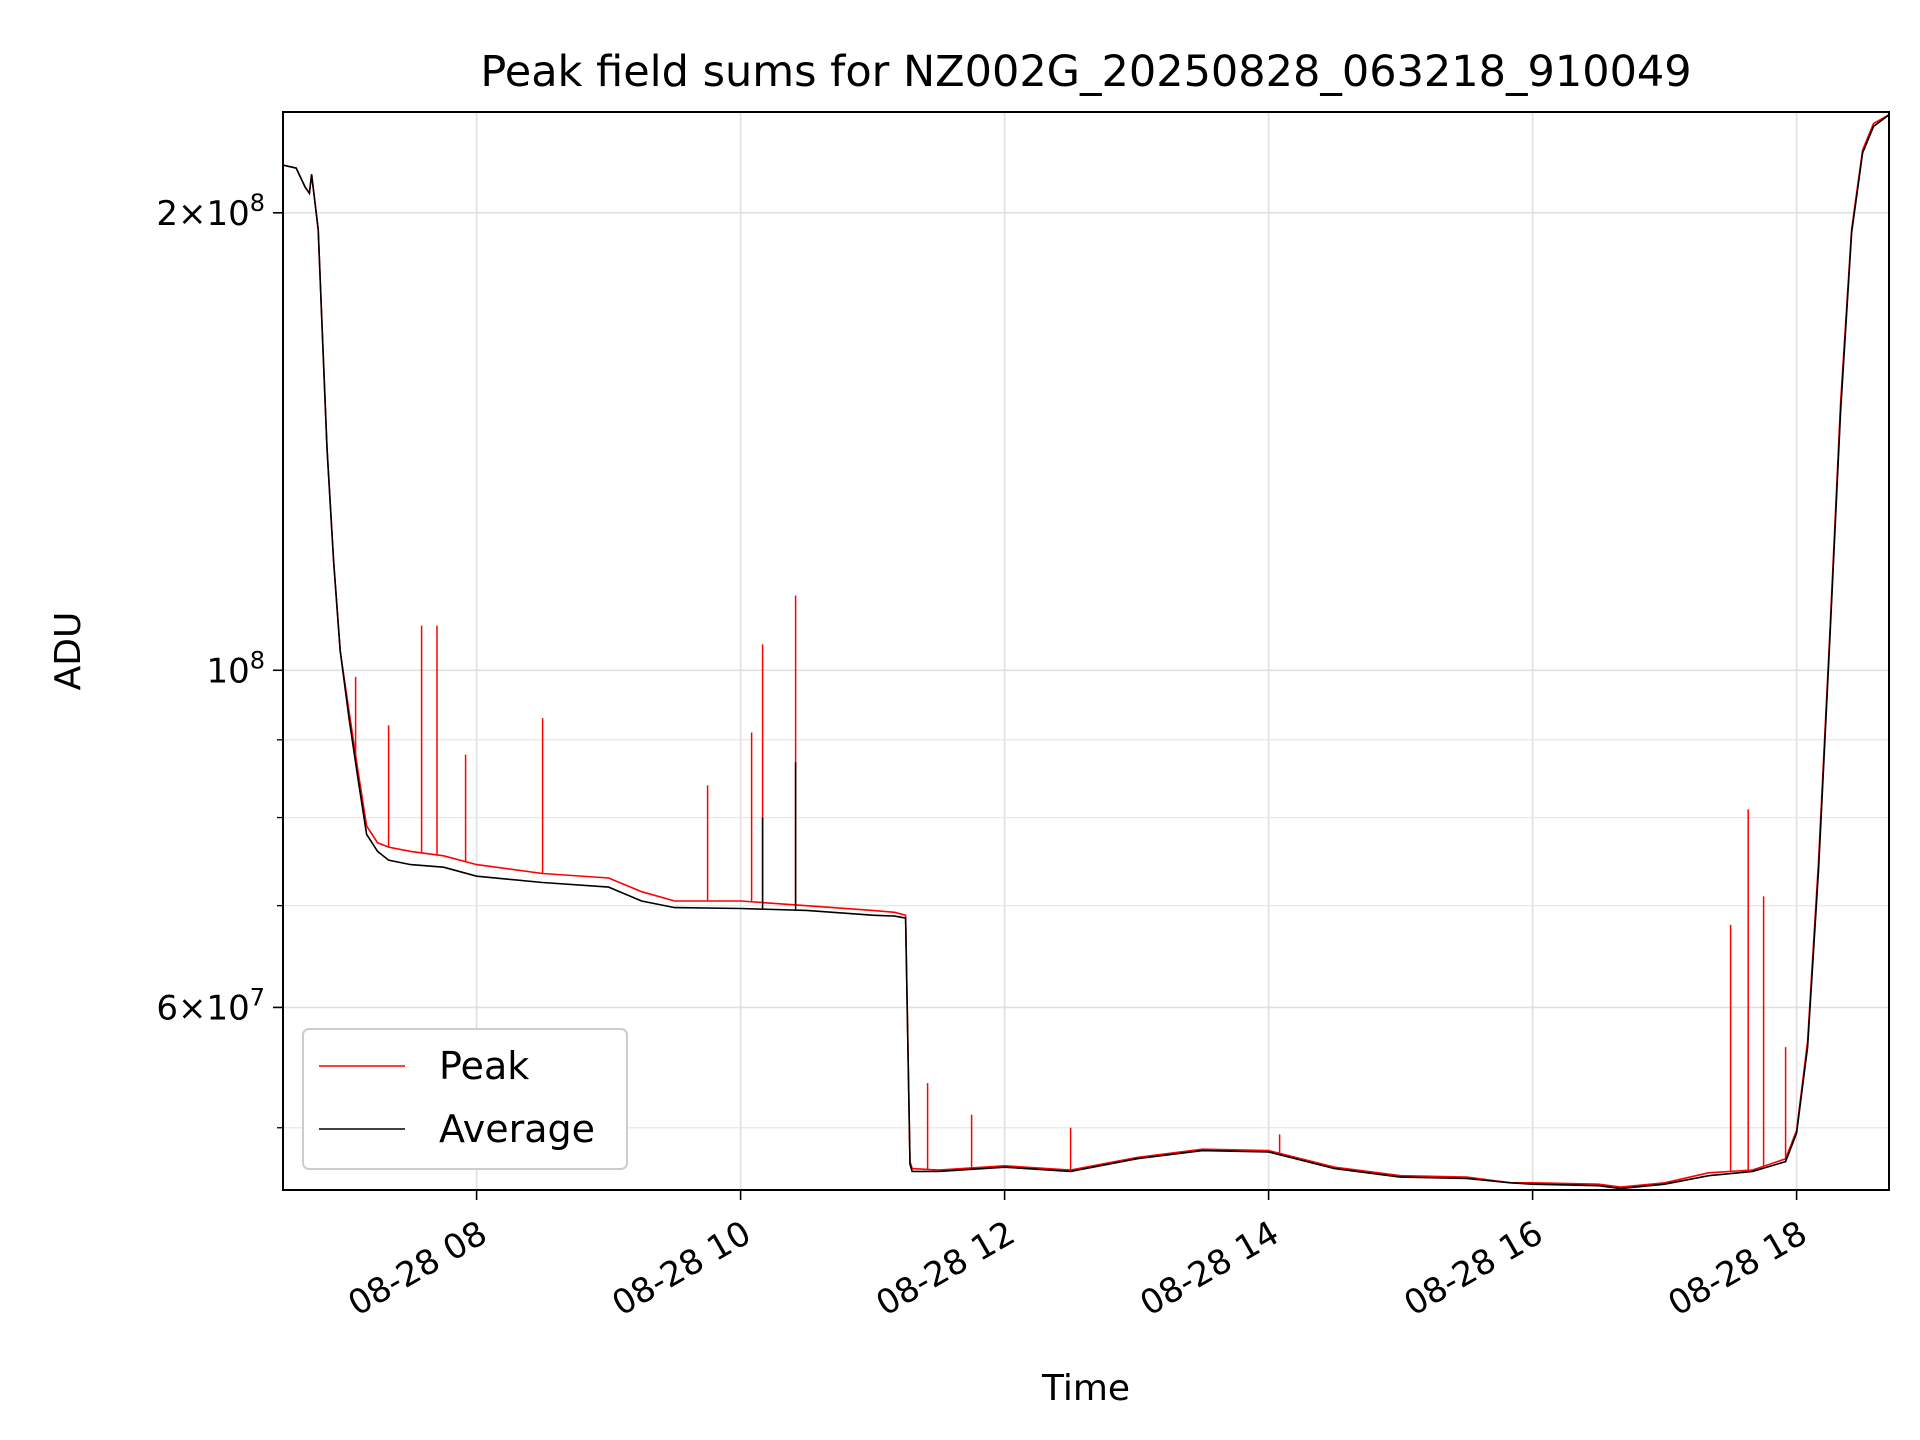  Describe the element at coordinates (517, 1129) in the screenshot. I see `legend-label-average: Average` at that location.